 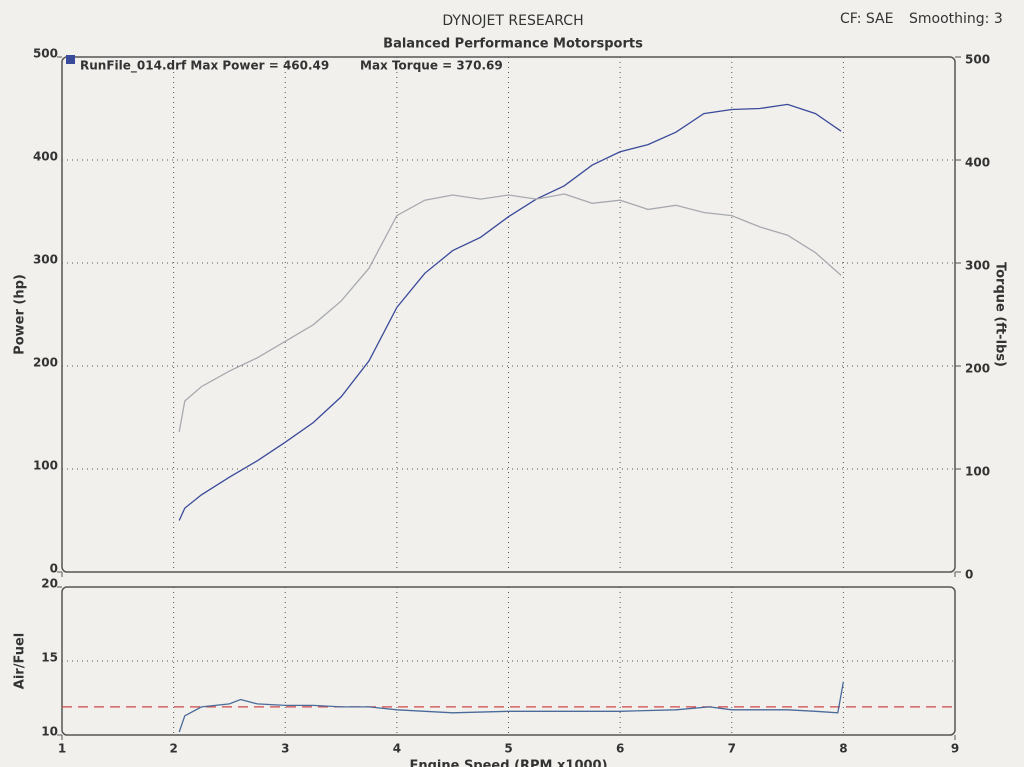 I want to click on y-axis-label: Air/Fuel, so click(x=20, y=661).